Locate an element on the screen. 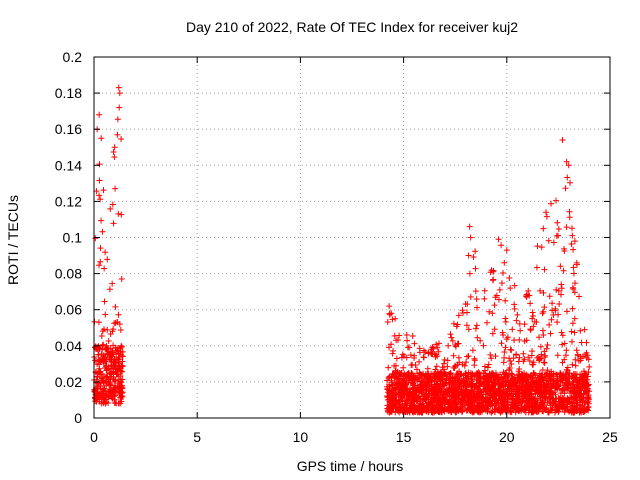  y-tick-label: 0 is located at coordinates (78, 418).